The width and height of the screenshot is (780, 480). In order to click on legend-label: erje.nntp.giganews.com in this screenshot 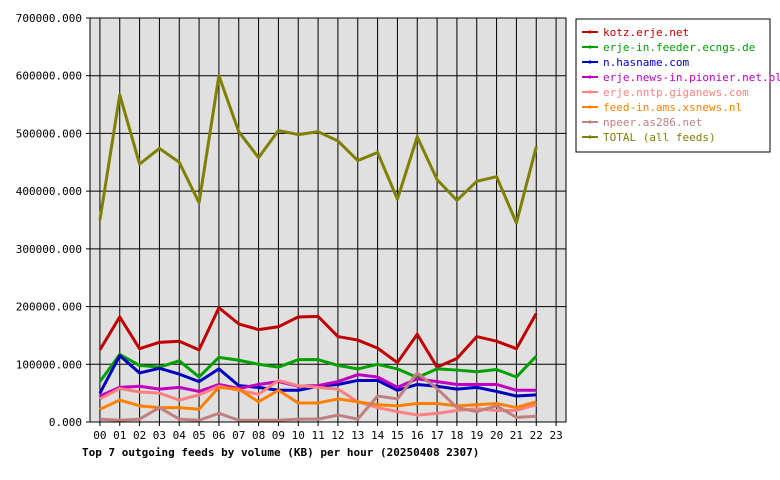, I will do `click(676, 92)`.